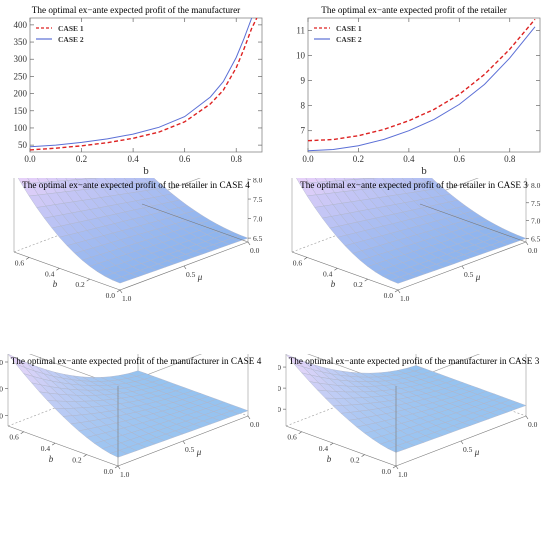 Image resolution: width=550 pixels, height=539 pixels. What do you see at coordinates (279, 409) in the screenshot?
I see `z-tick-label: 30` at bounding box center [279, 409].